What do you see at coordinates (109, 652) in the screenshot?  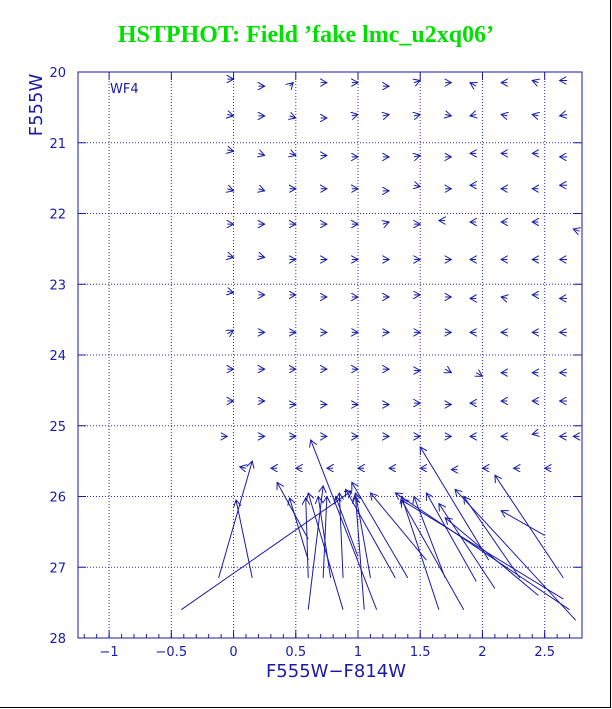 I see `x-tick-label: −1` at bounding box center [109, 652].